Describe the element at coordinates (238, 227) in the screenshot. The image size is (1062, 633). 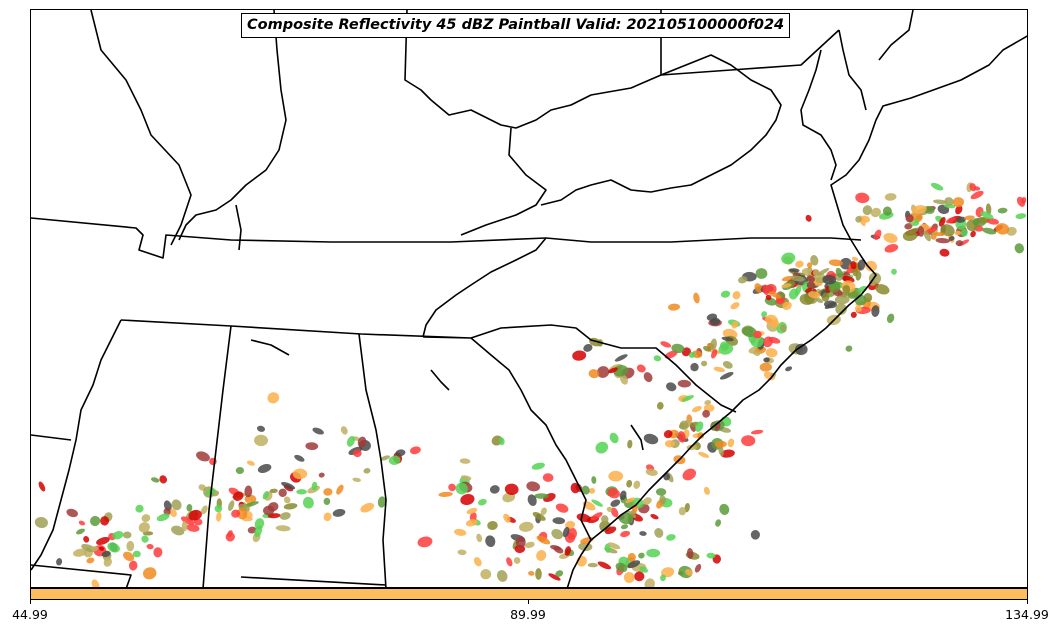
I see `ky-lake` at that location.